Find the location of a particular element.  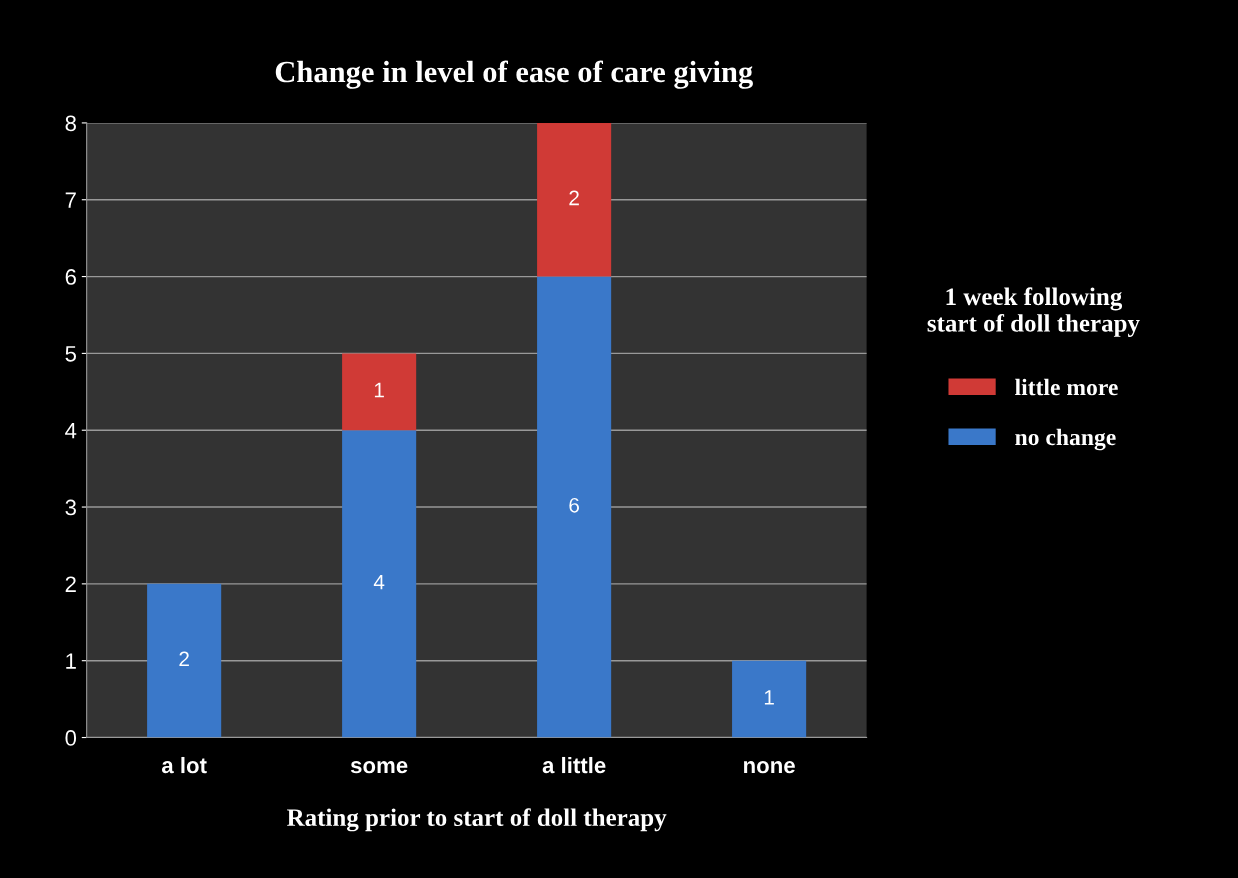

y-tick-label: 2 is located at coordinates (70, 584).